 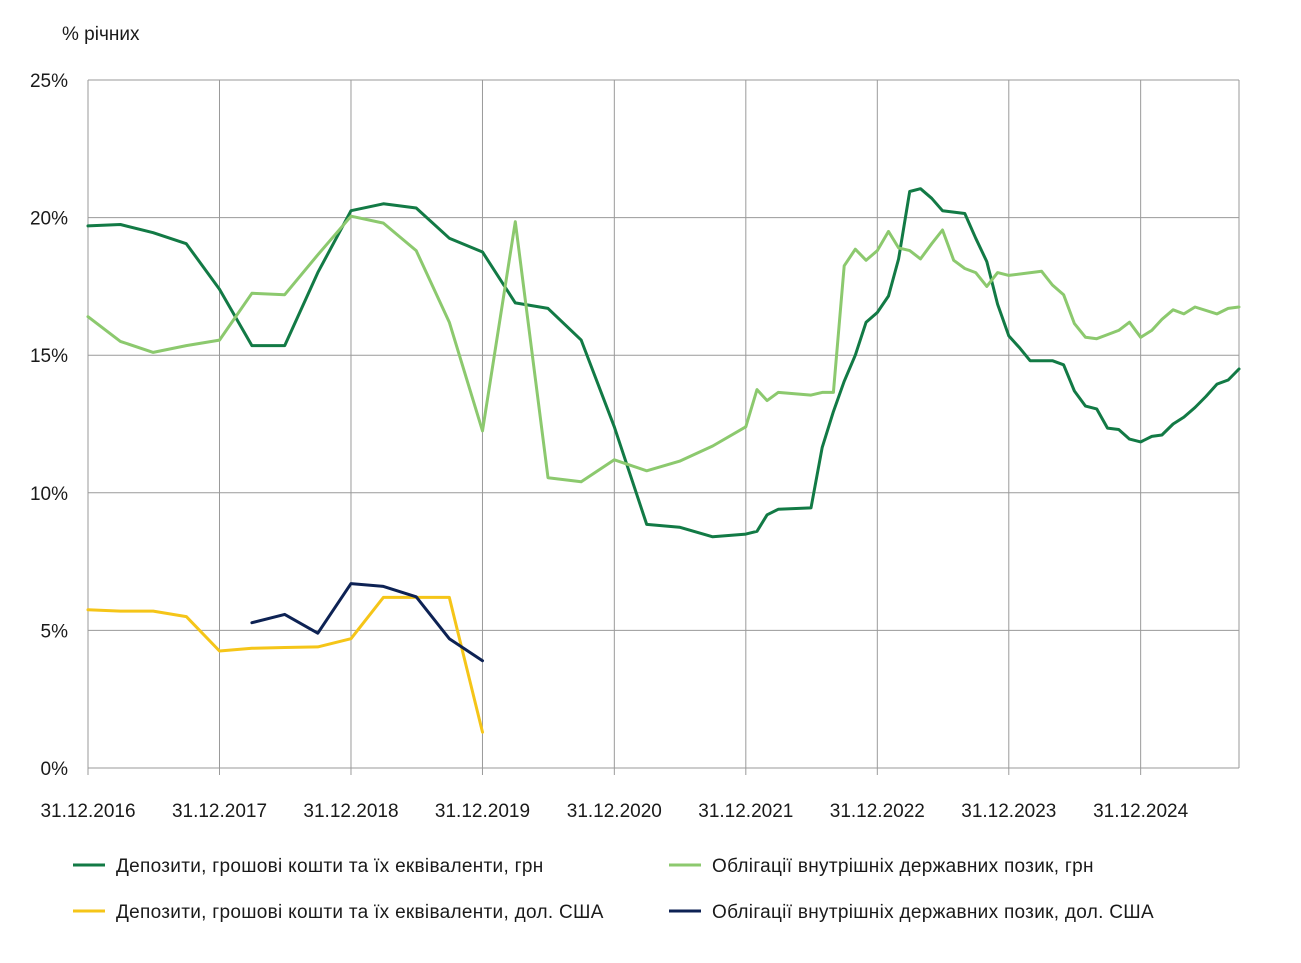 What do you see at coordinates (55, 631) in the screenshot?
I see `y-tick-label: 5%` at bounding box center [55, 631].